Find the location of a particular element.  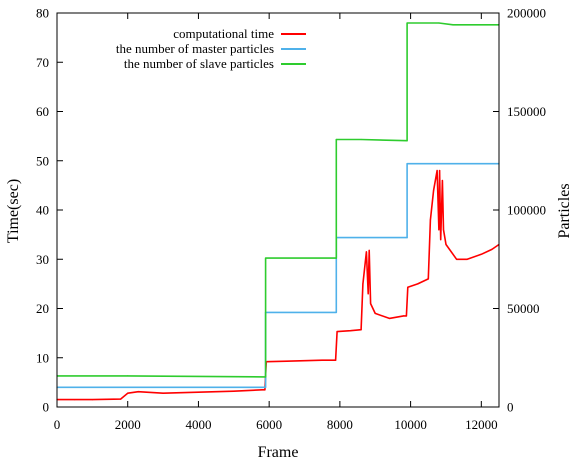

y-tick-label-left: 30 is located at coordinates (42, 259).